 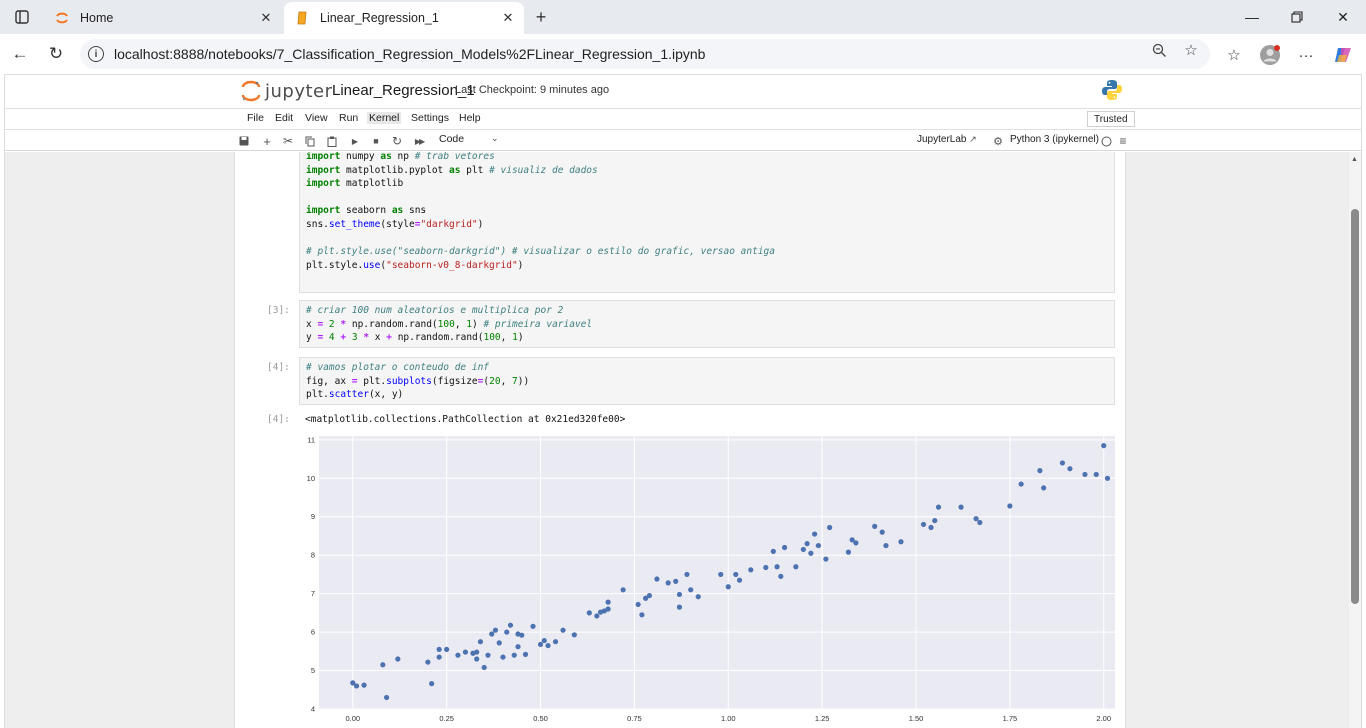 I want to click on favorites-icon: ☆, so click(x=1234, y=55).